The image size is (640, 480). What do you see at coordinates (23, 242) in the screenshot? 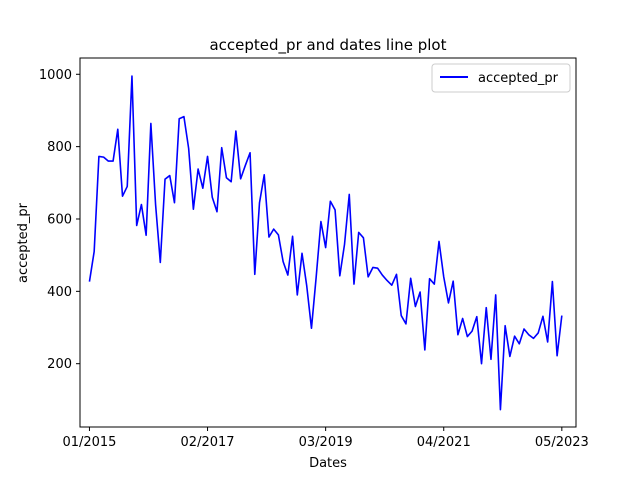
I see `y-axis-title: accepted_pr` at bounding box center [23, 242].